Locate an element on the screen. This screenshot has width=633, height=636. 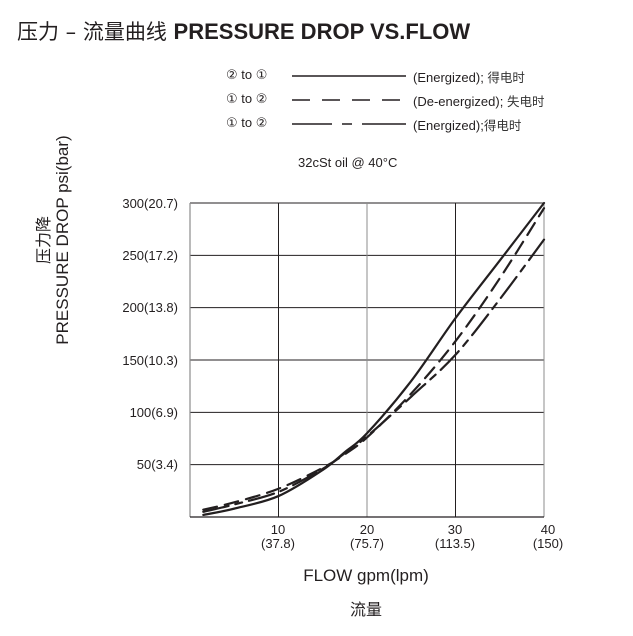
legend-dashed-line-icon is located at coordinates (349, 100).